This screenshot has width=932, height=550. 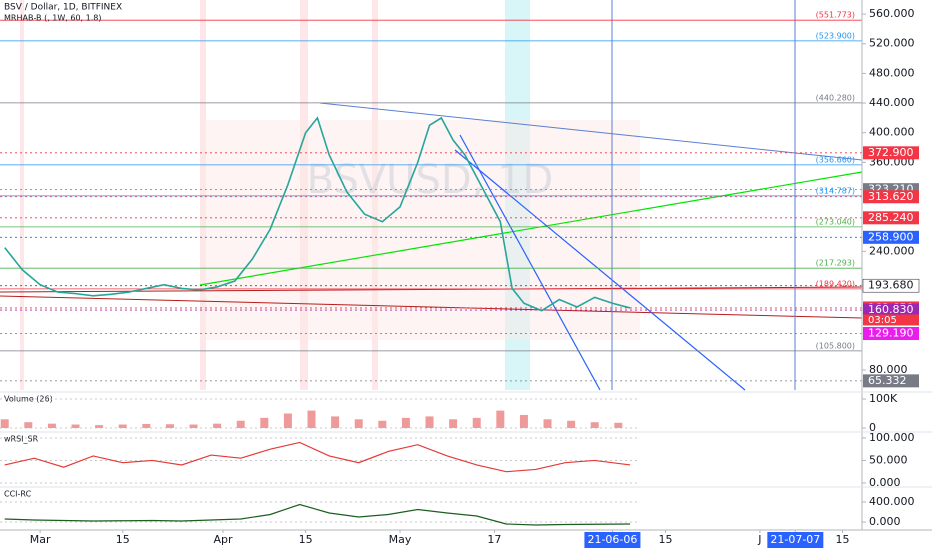 What do you see at coordinates (892, 102) in the screenshot?
I see `y-tick-label: 440.000` at bounding box center [892, 102].